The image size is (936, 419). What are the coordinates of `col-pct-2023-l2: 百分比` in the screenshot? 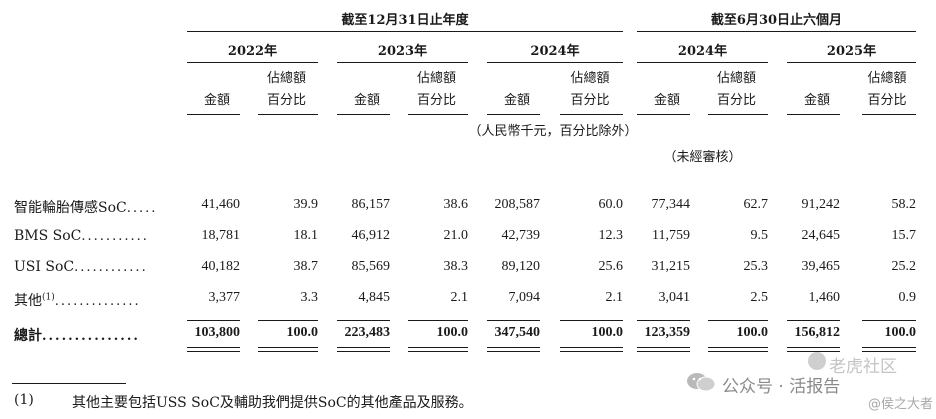 It's located at (436, 100).